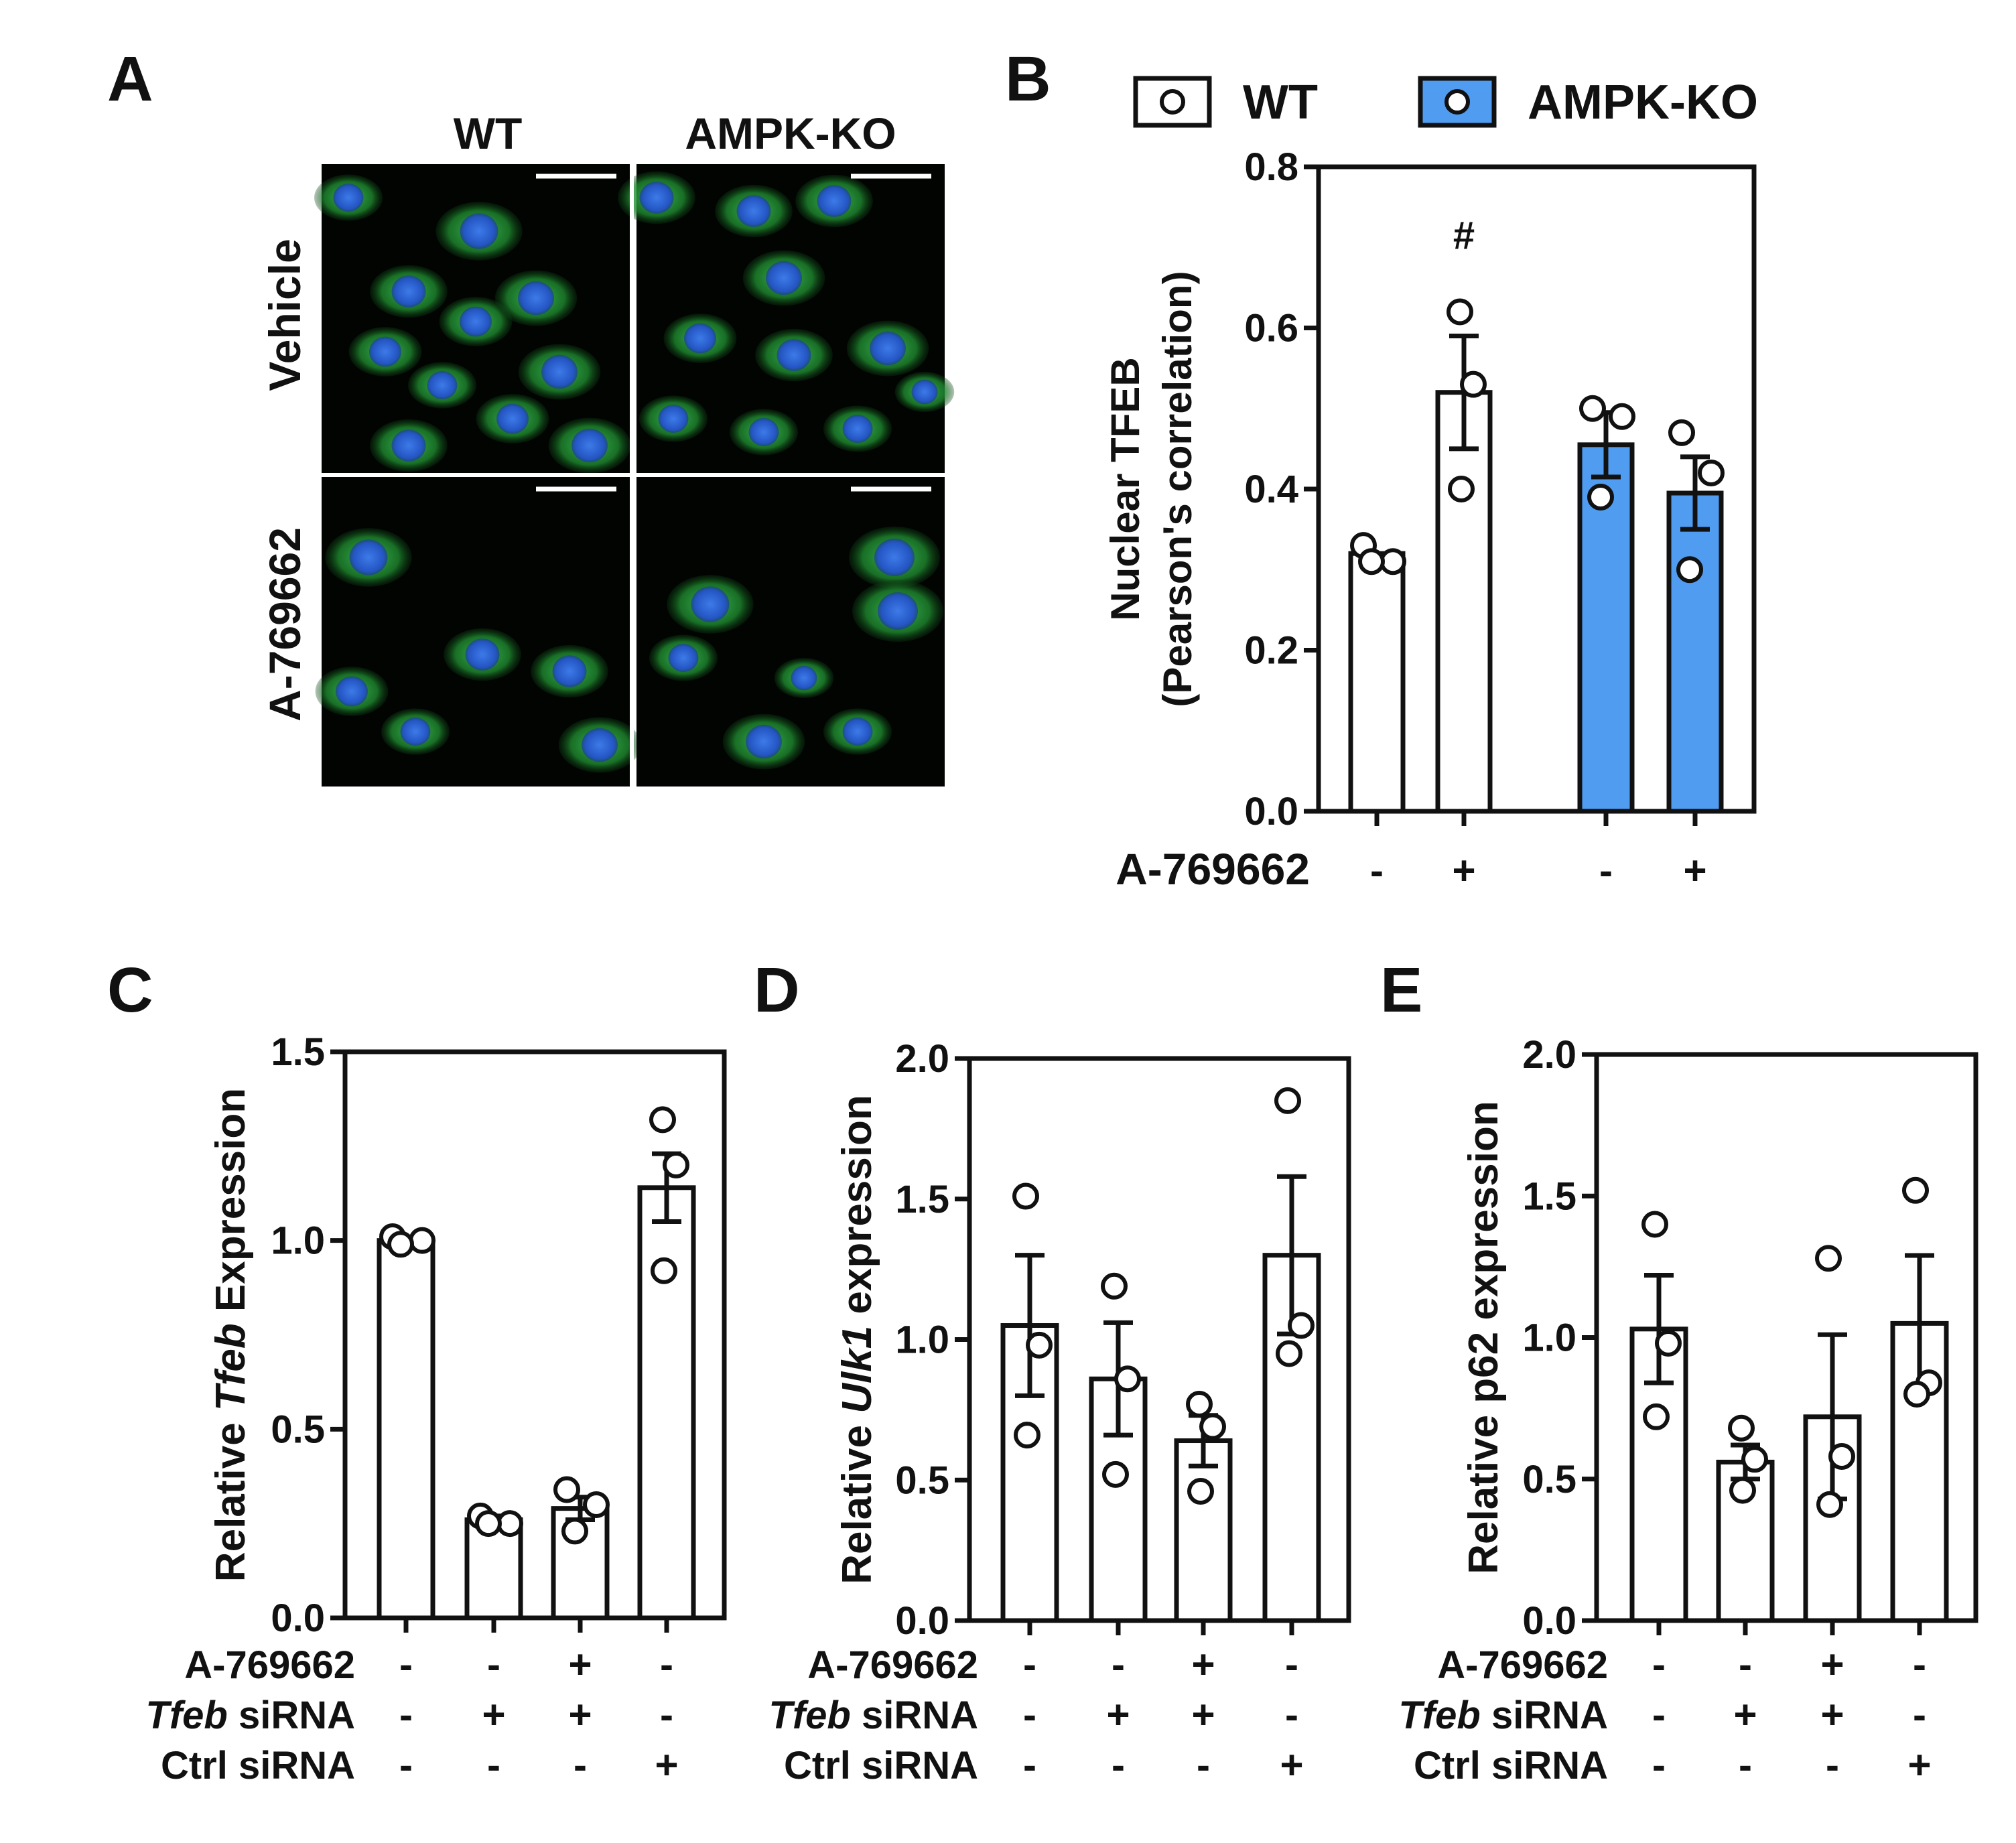 Image resolution: width=2016 pixels, height=1843 pixels. I want to click on plot-frame, so click(534, 1335).